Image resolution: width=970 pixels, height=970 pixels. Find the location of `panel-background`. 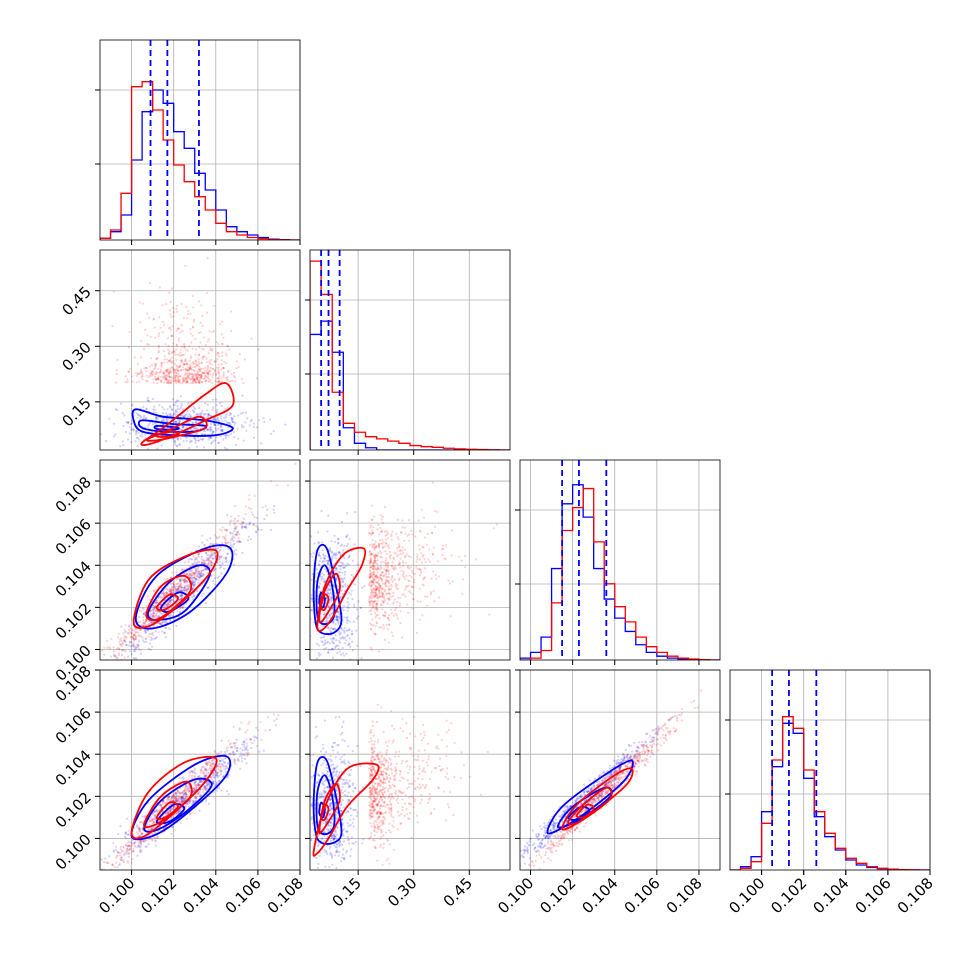

panel-background is located at coordinates (200, 140).